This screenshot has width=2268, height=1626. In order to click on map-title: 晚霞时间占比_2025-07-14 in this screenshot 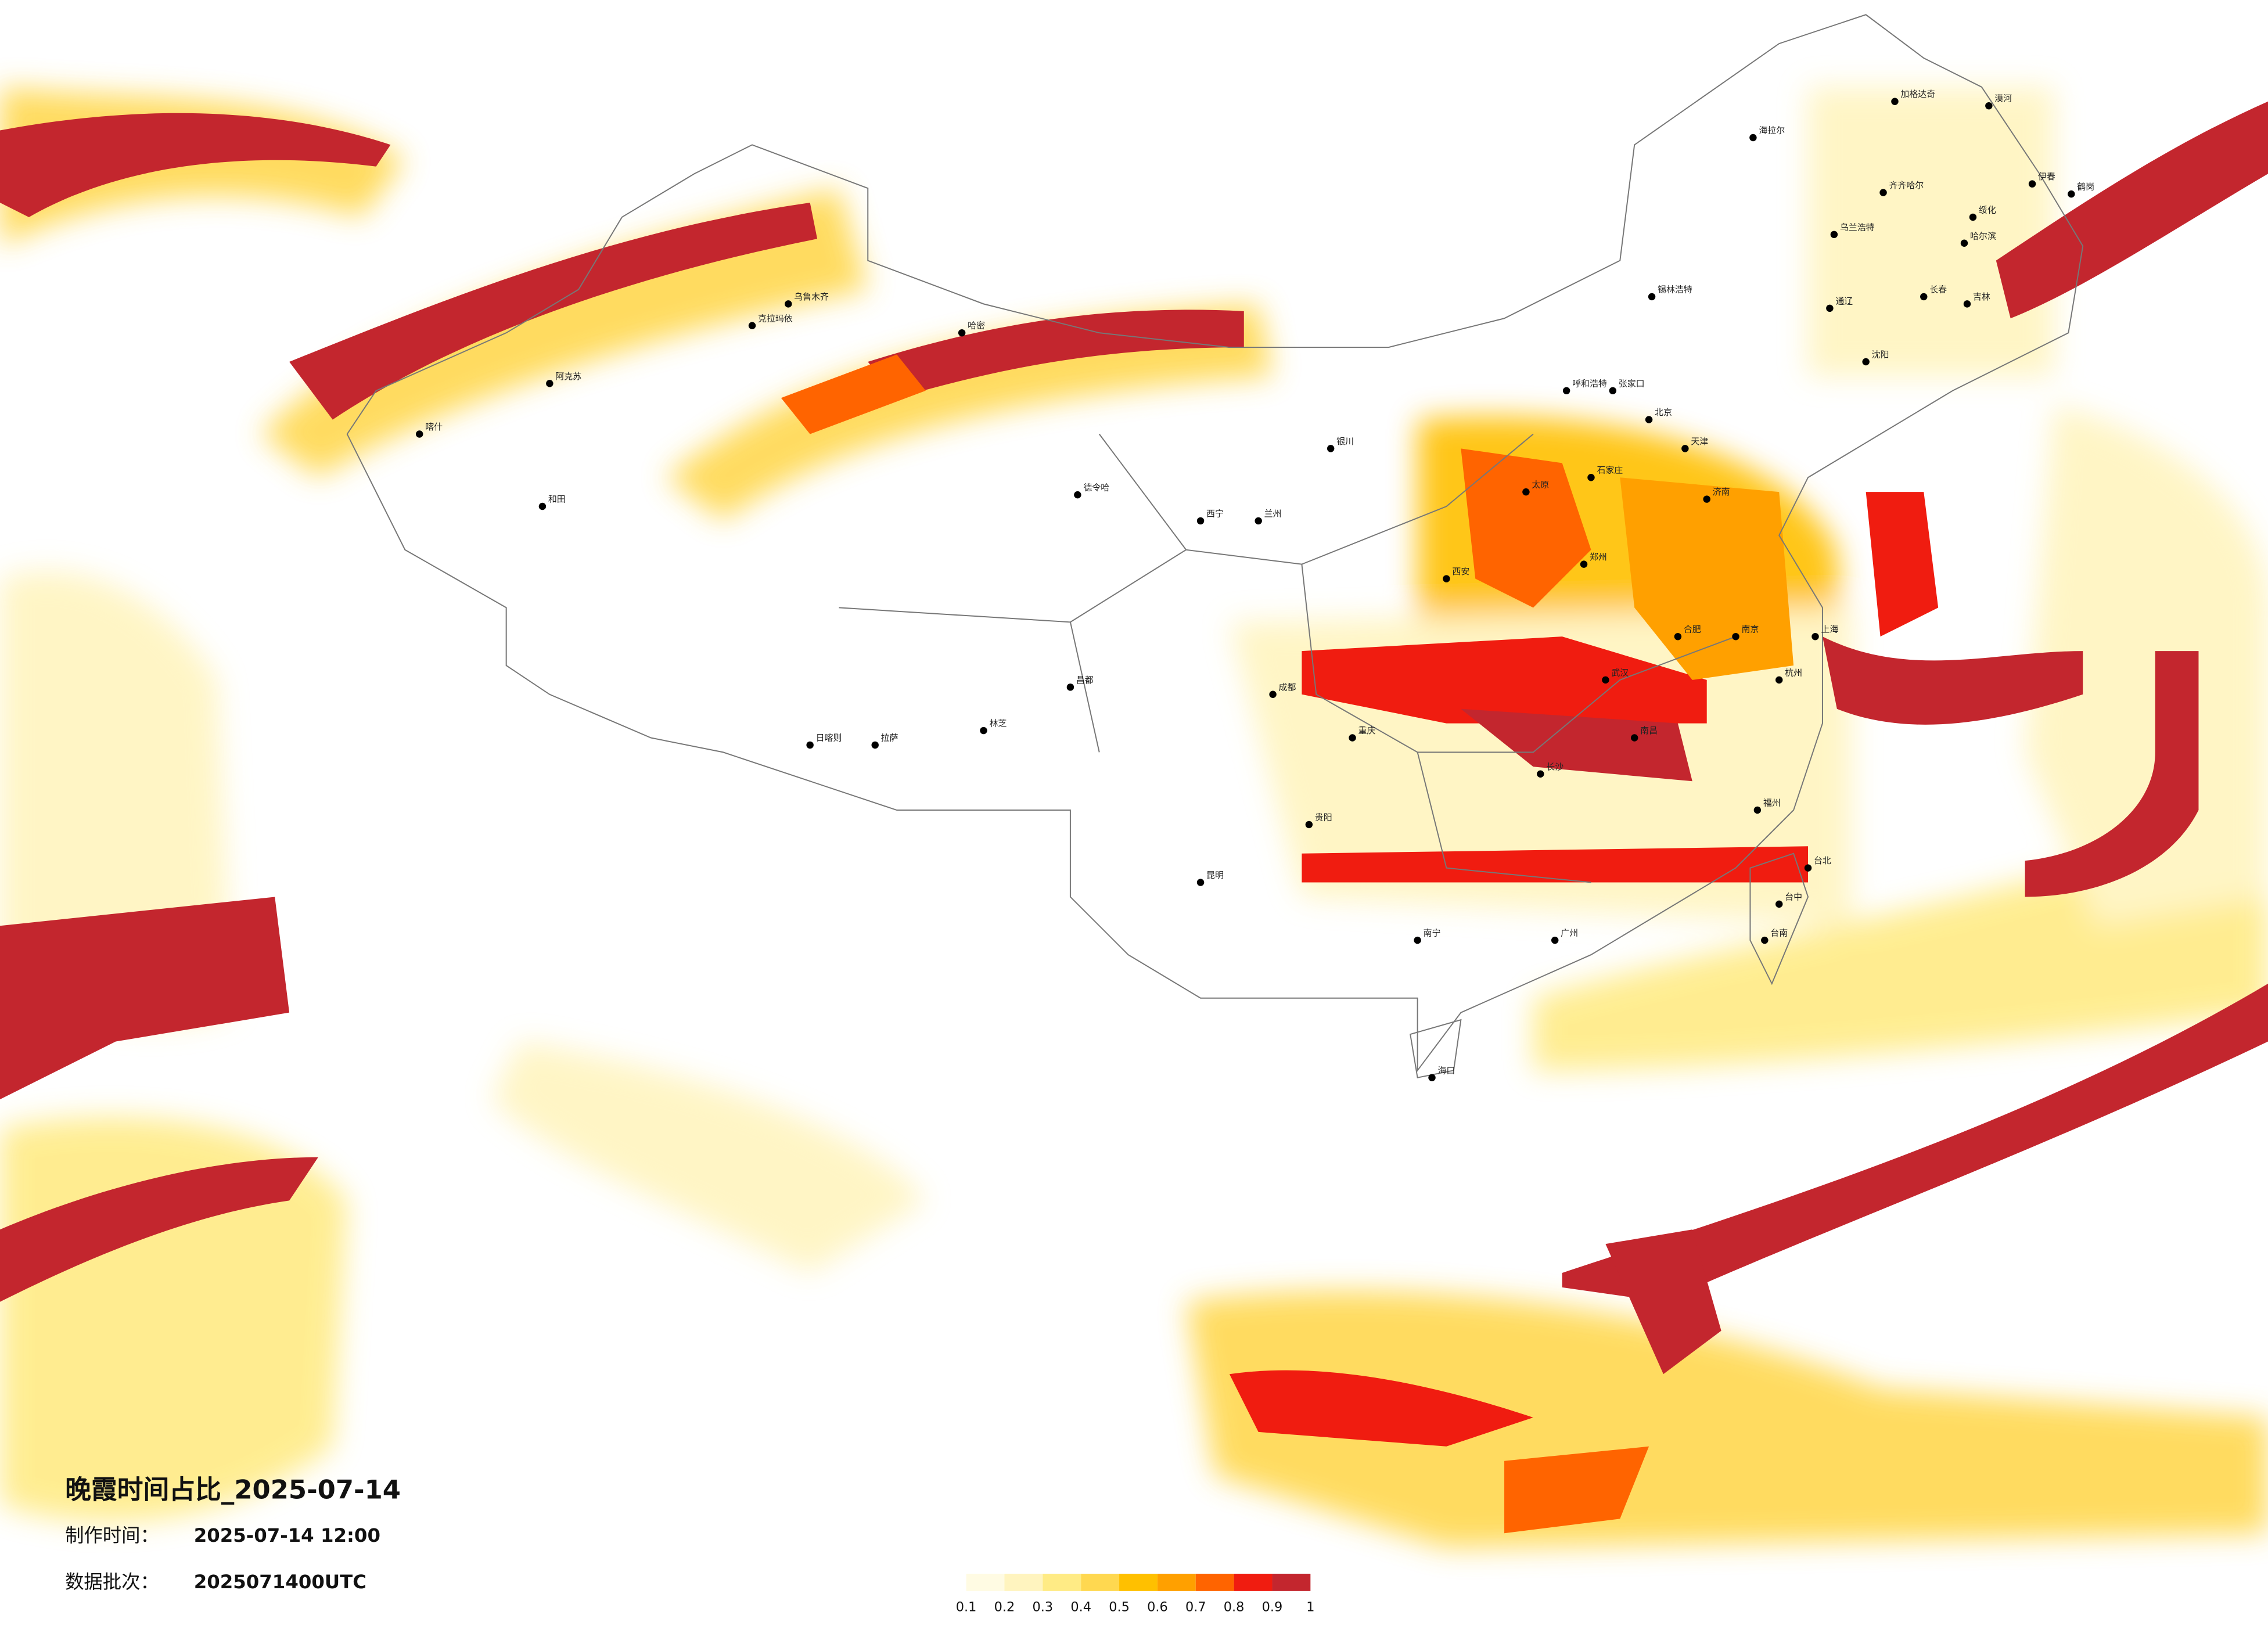, I will do `click(233, 1490)`.